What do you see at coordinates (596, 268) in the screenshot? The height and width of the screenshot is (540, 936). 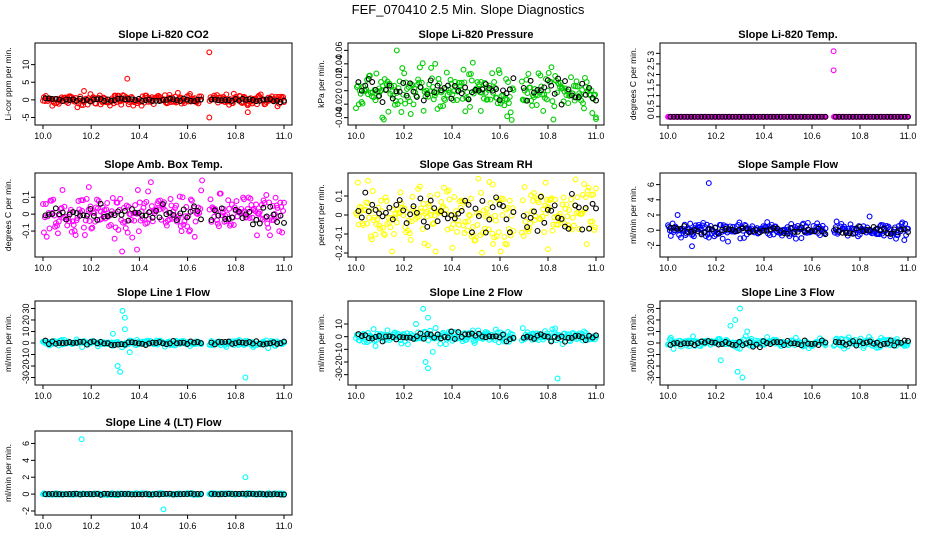 I see `x-tick-label: 11.0` at bounding box center [596, 268].